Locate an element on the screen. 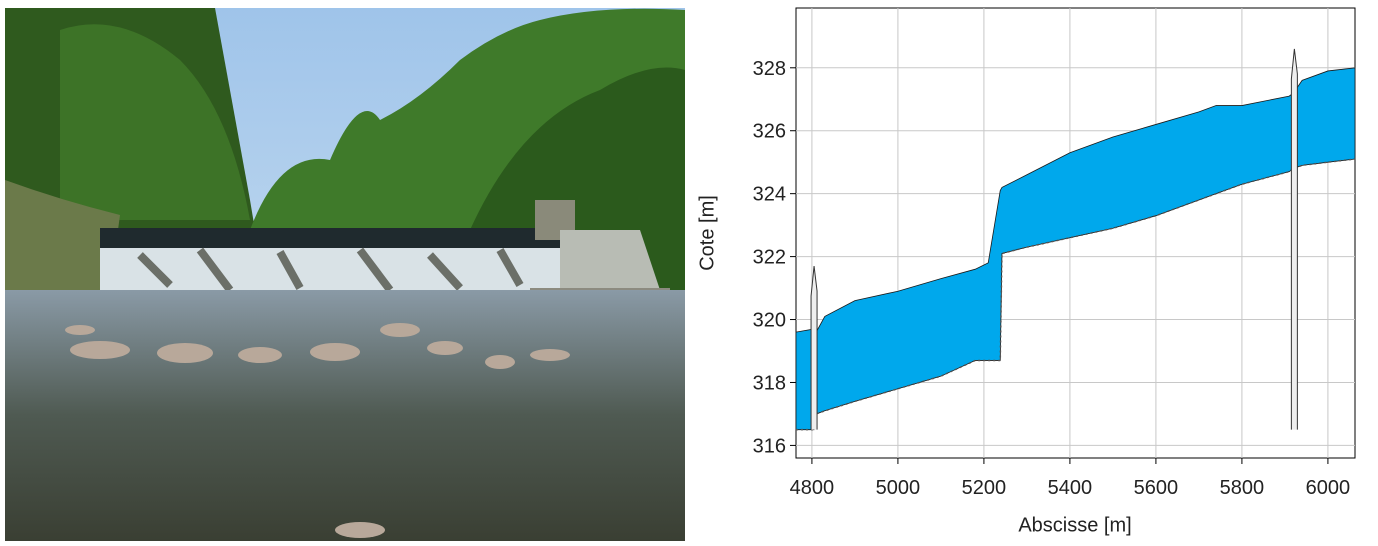 Image resolution: width=1378 pixels, height=546 pixels. x-tick-label: 5200 is located at coordinates (984, 488).